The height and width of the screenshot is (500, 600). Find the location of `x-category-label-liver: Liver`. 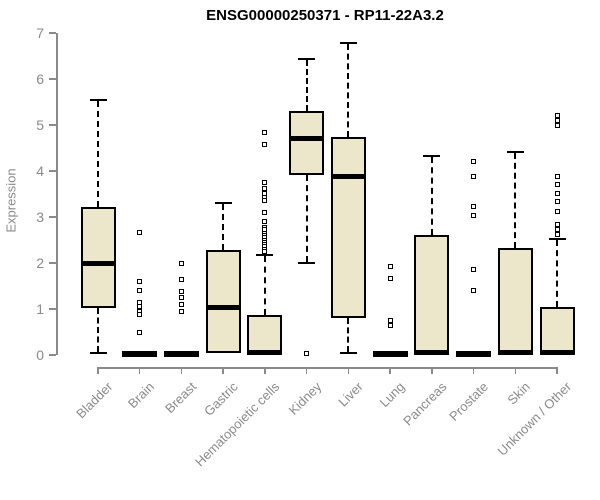

x-category-label-liver: Liver is located at coordinates (350, 394).